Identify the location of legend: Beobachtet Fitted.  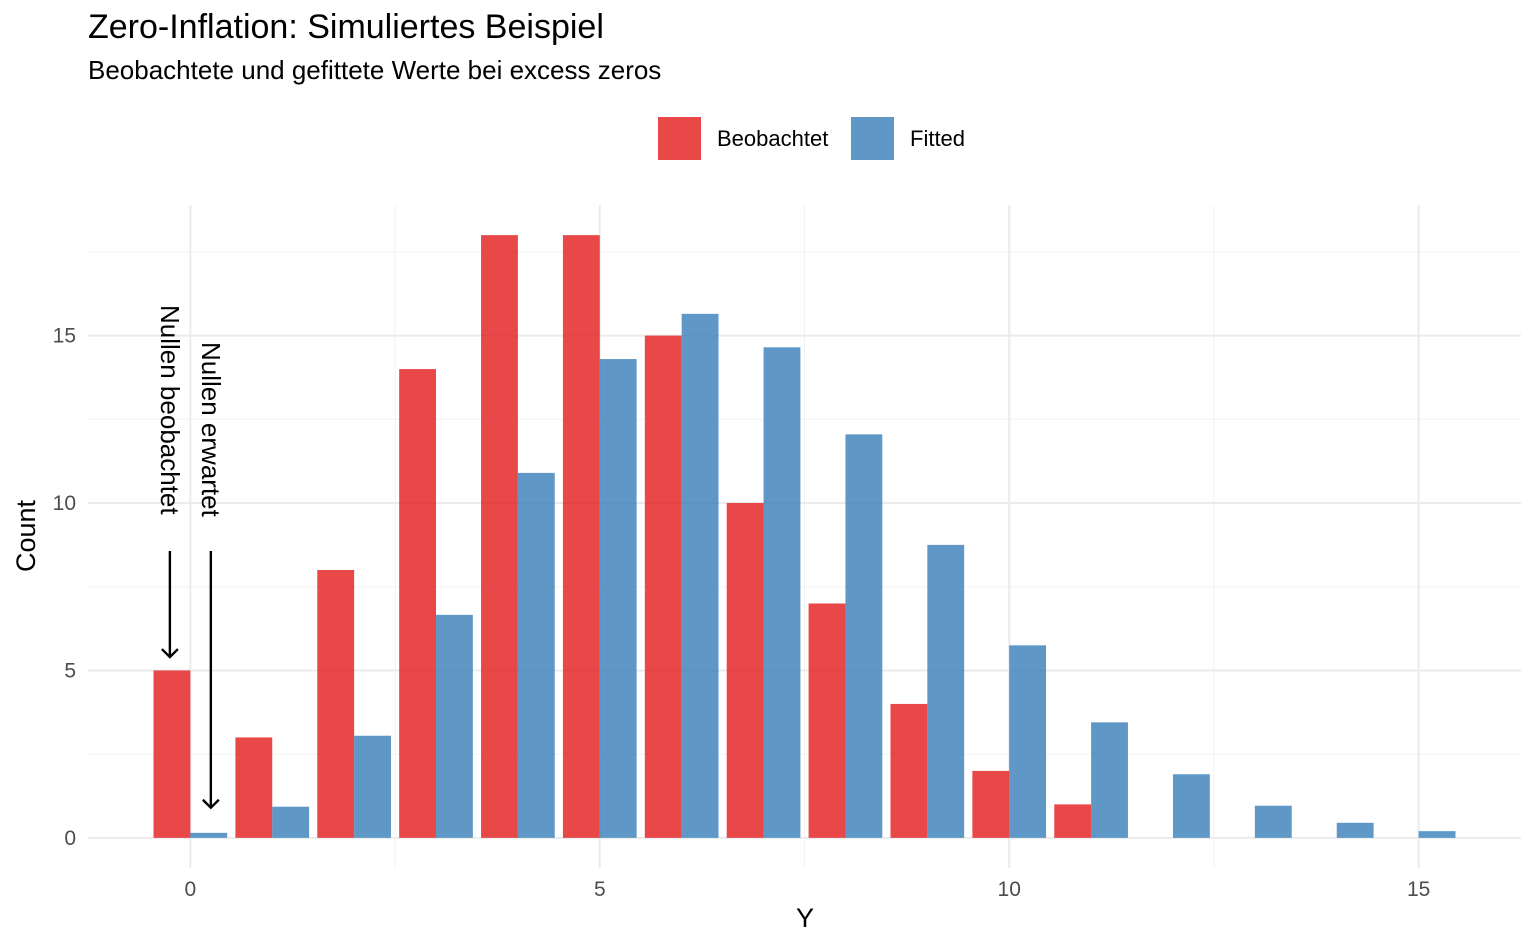
(811, 138).